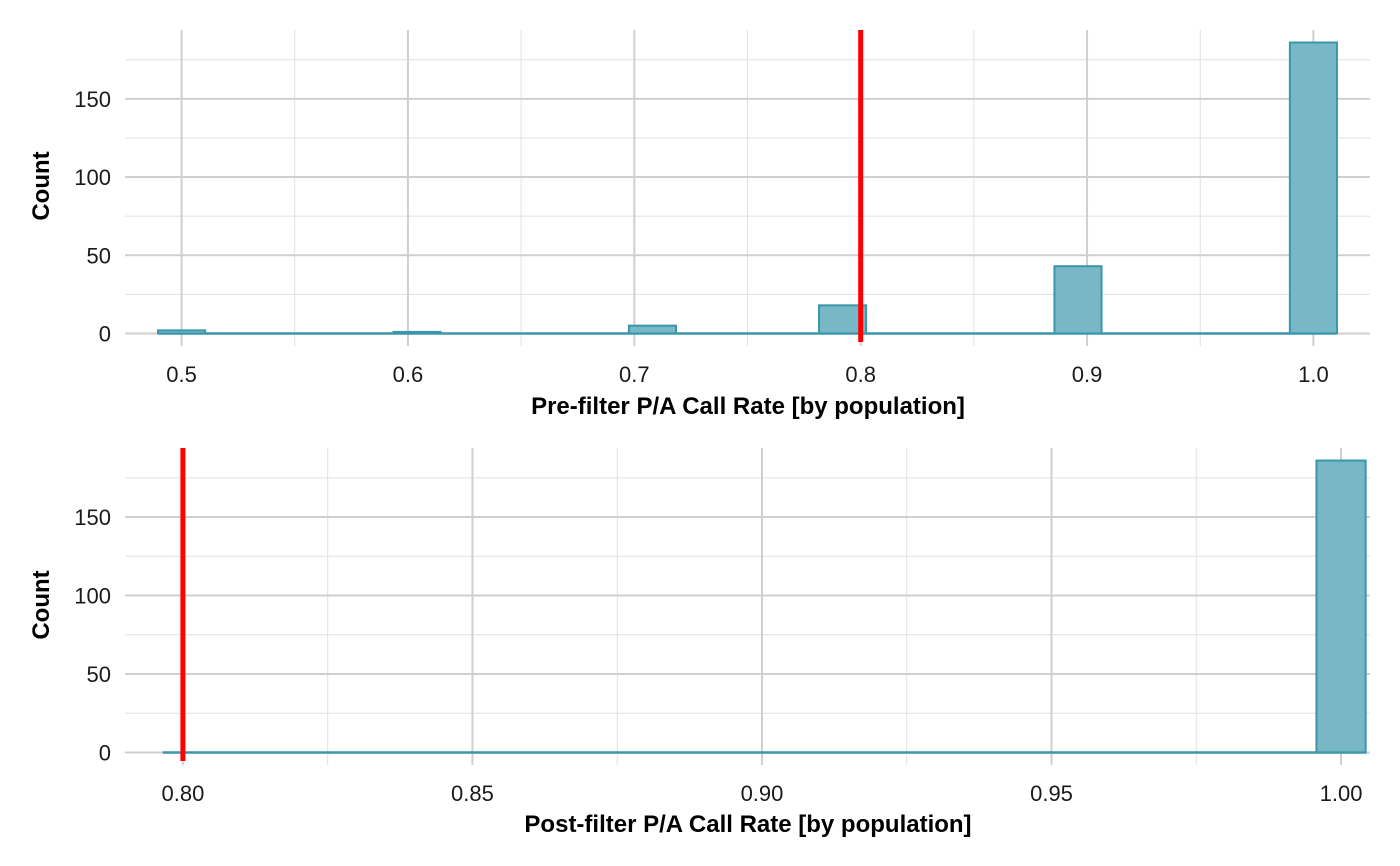 Image resolution: width=1400 pixels, height=866 pixels. What do you see at coordinates (181, 374) in the screenshot?
I see `x-tick-label: 0.5` at bounding box center [181, 374].